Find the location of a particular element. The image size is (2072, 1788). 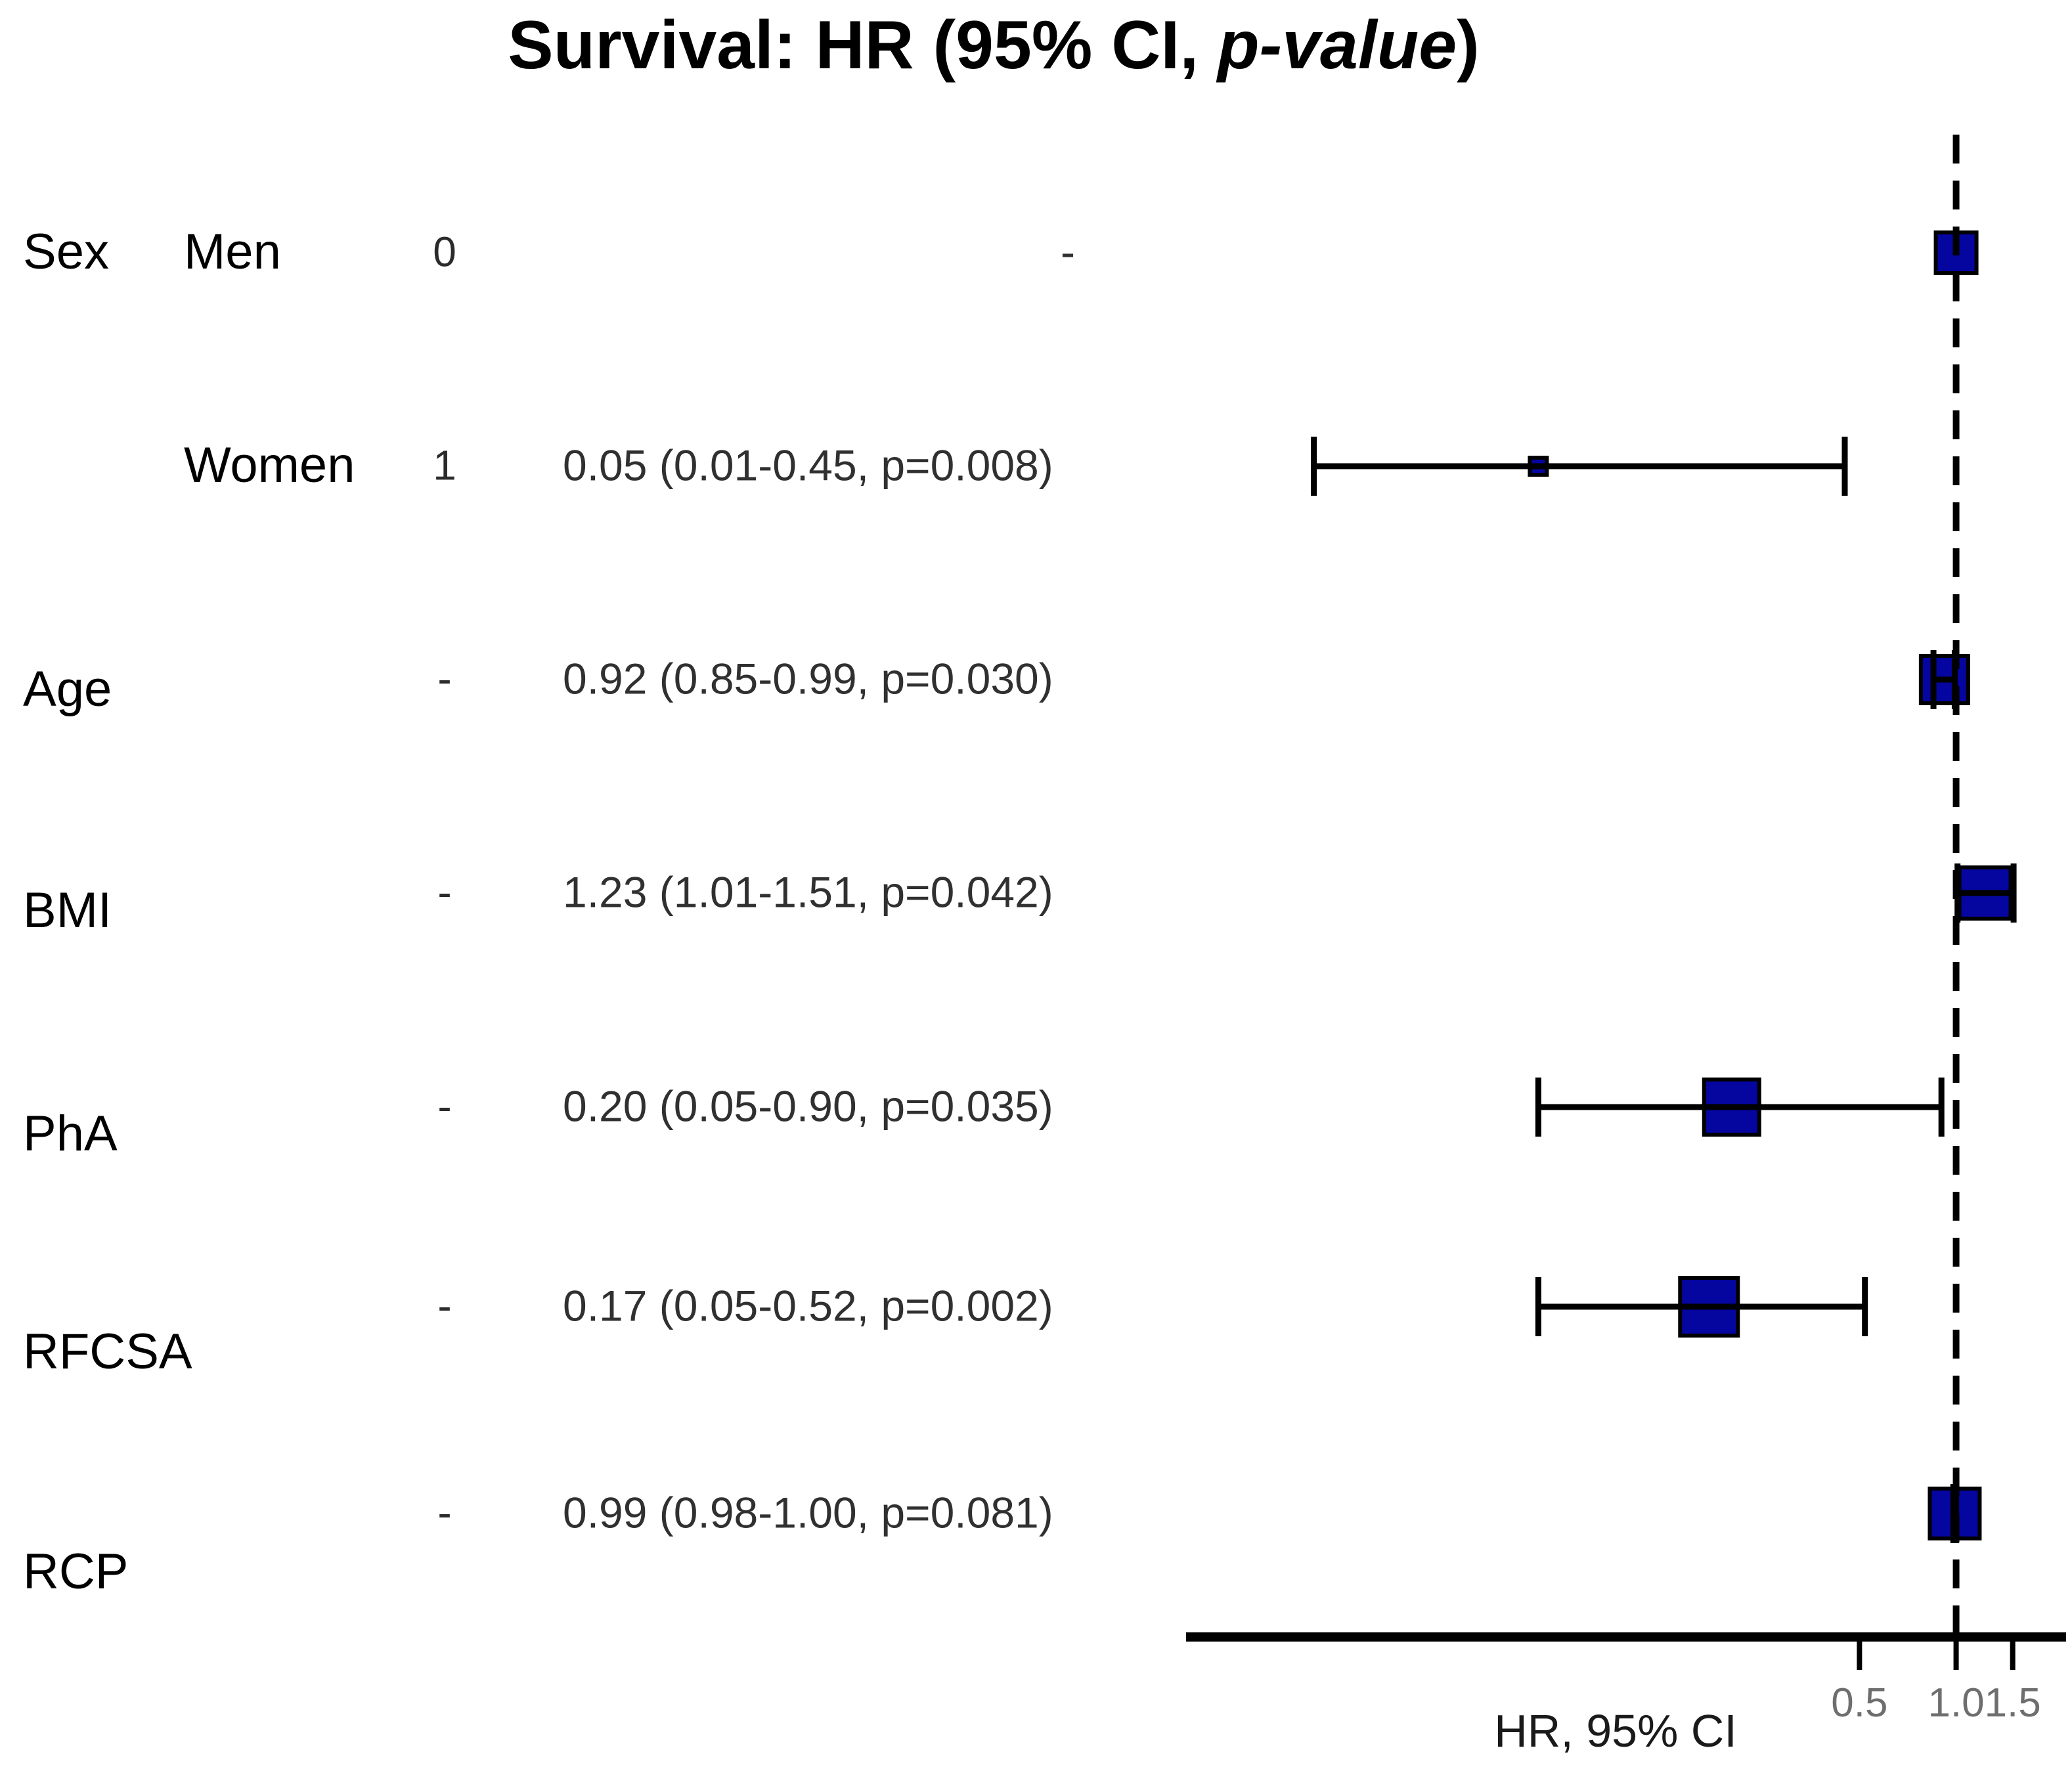

x-axis-tick-label: 1.5 is located at coordinates (2013, 1703).